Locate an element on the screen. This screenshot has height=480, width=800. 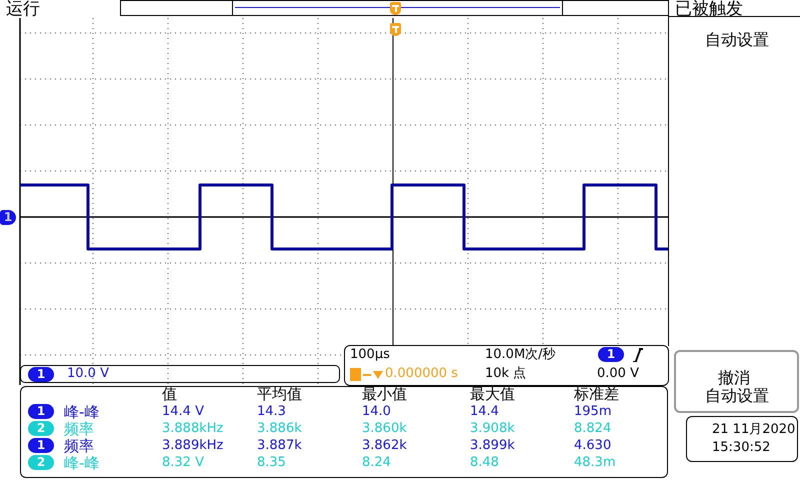
text: 8.48 is located at coordinates (484, 463).